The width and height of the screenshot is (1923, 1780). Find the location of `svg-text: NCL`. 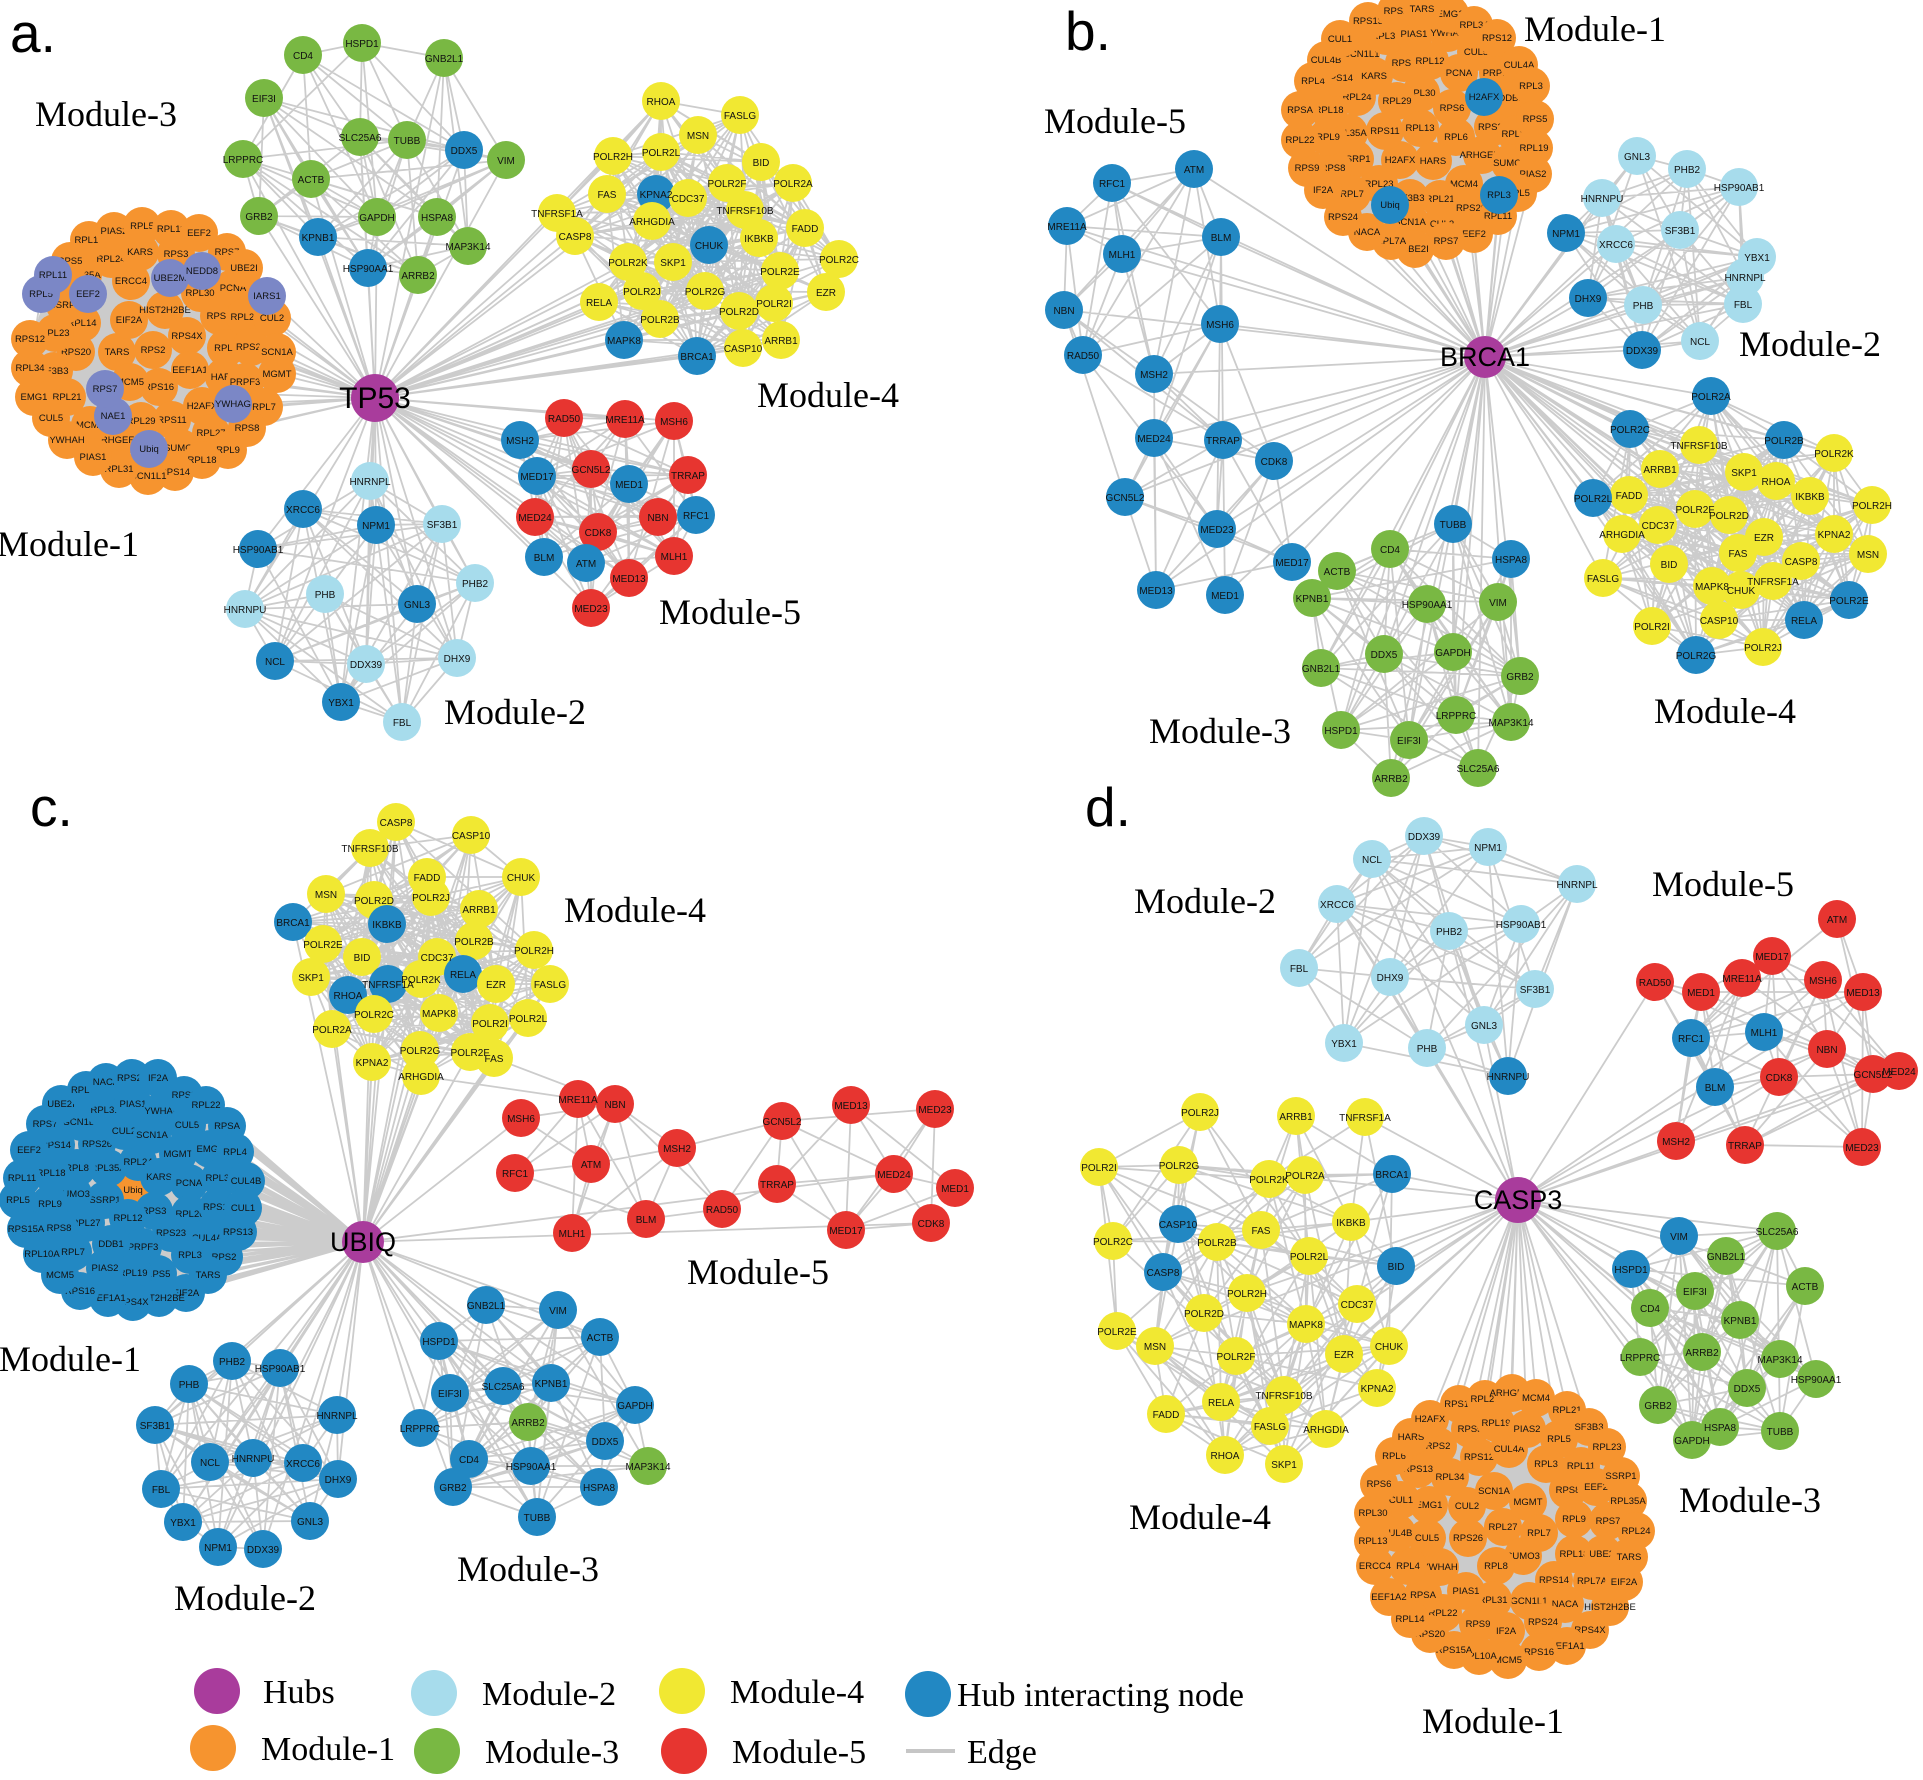

svg-text: NCL is located at coordinates (275, 662).